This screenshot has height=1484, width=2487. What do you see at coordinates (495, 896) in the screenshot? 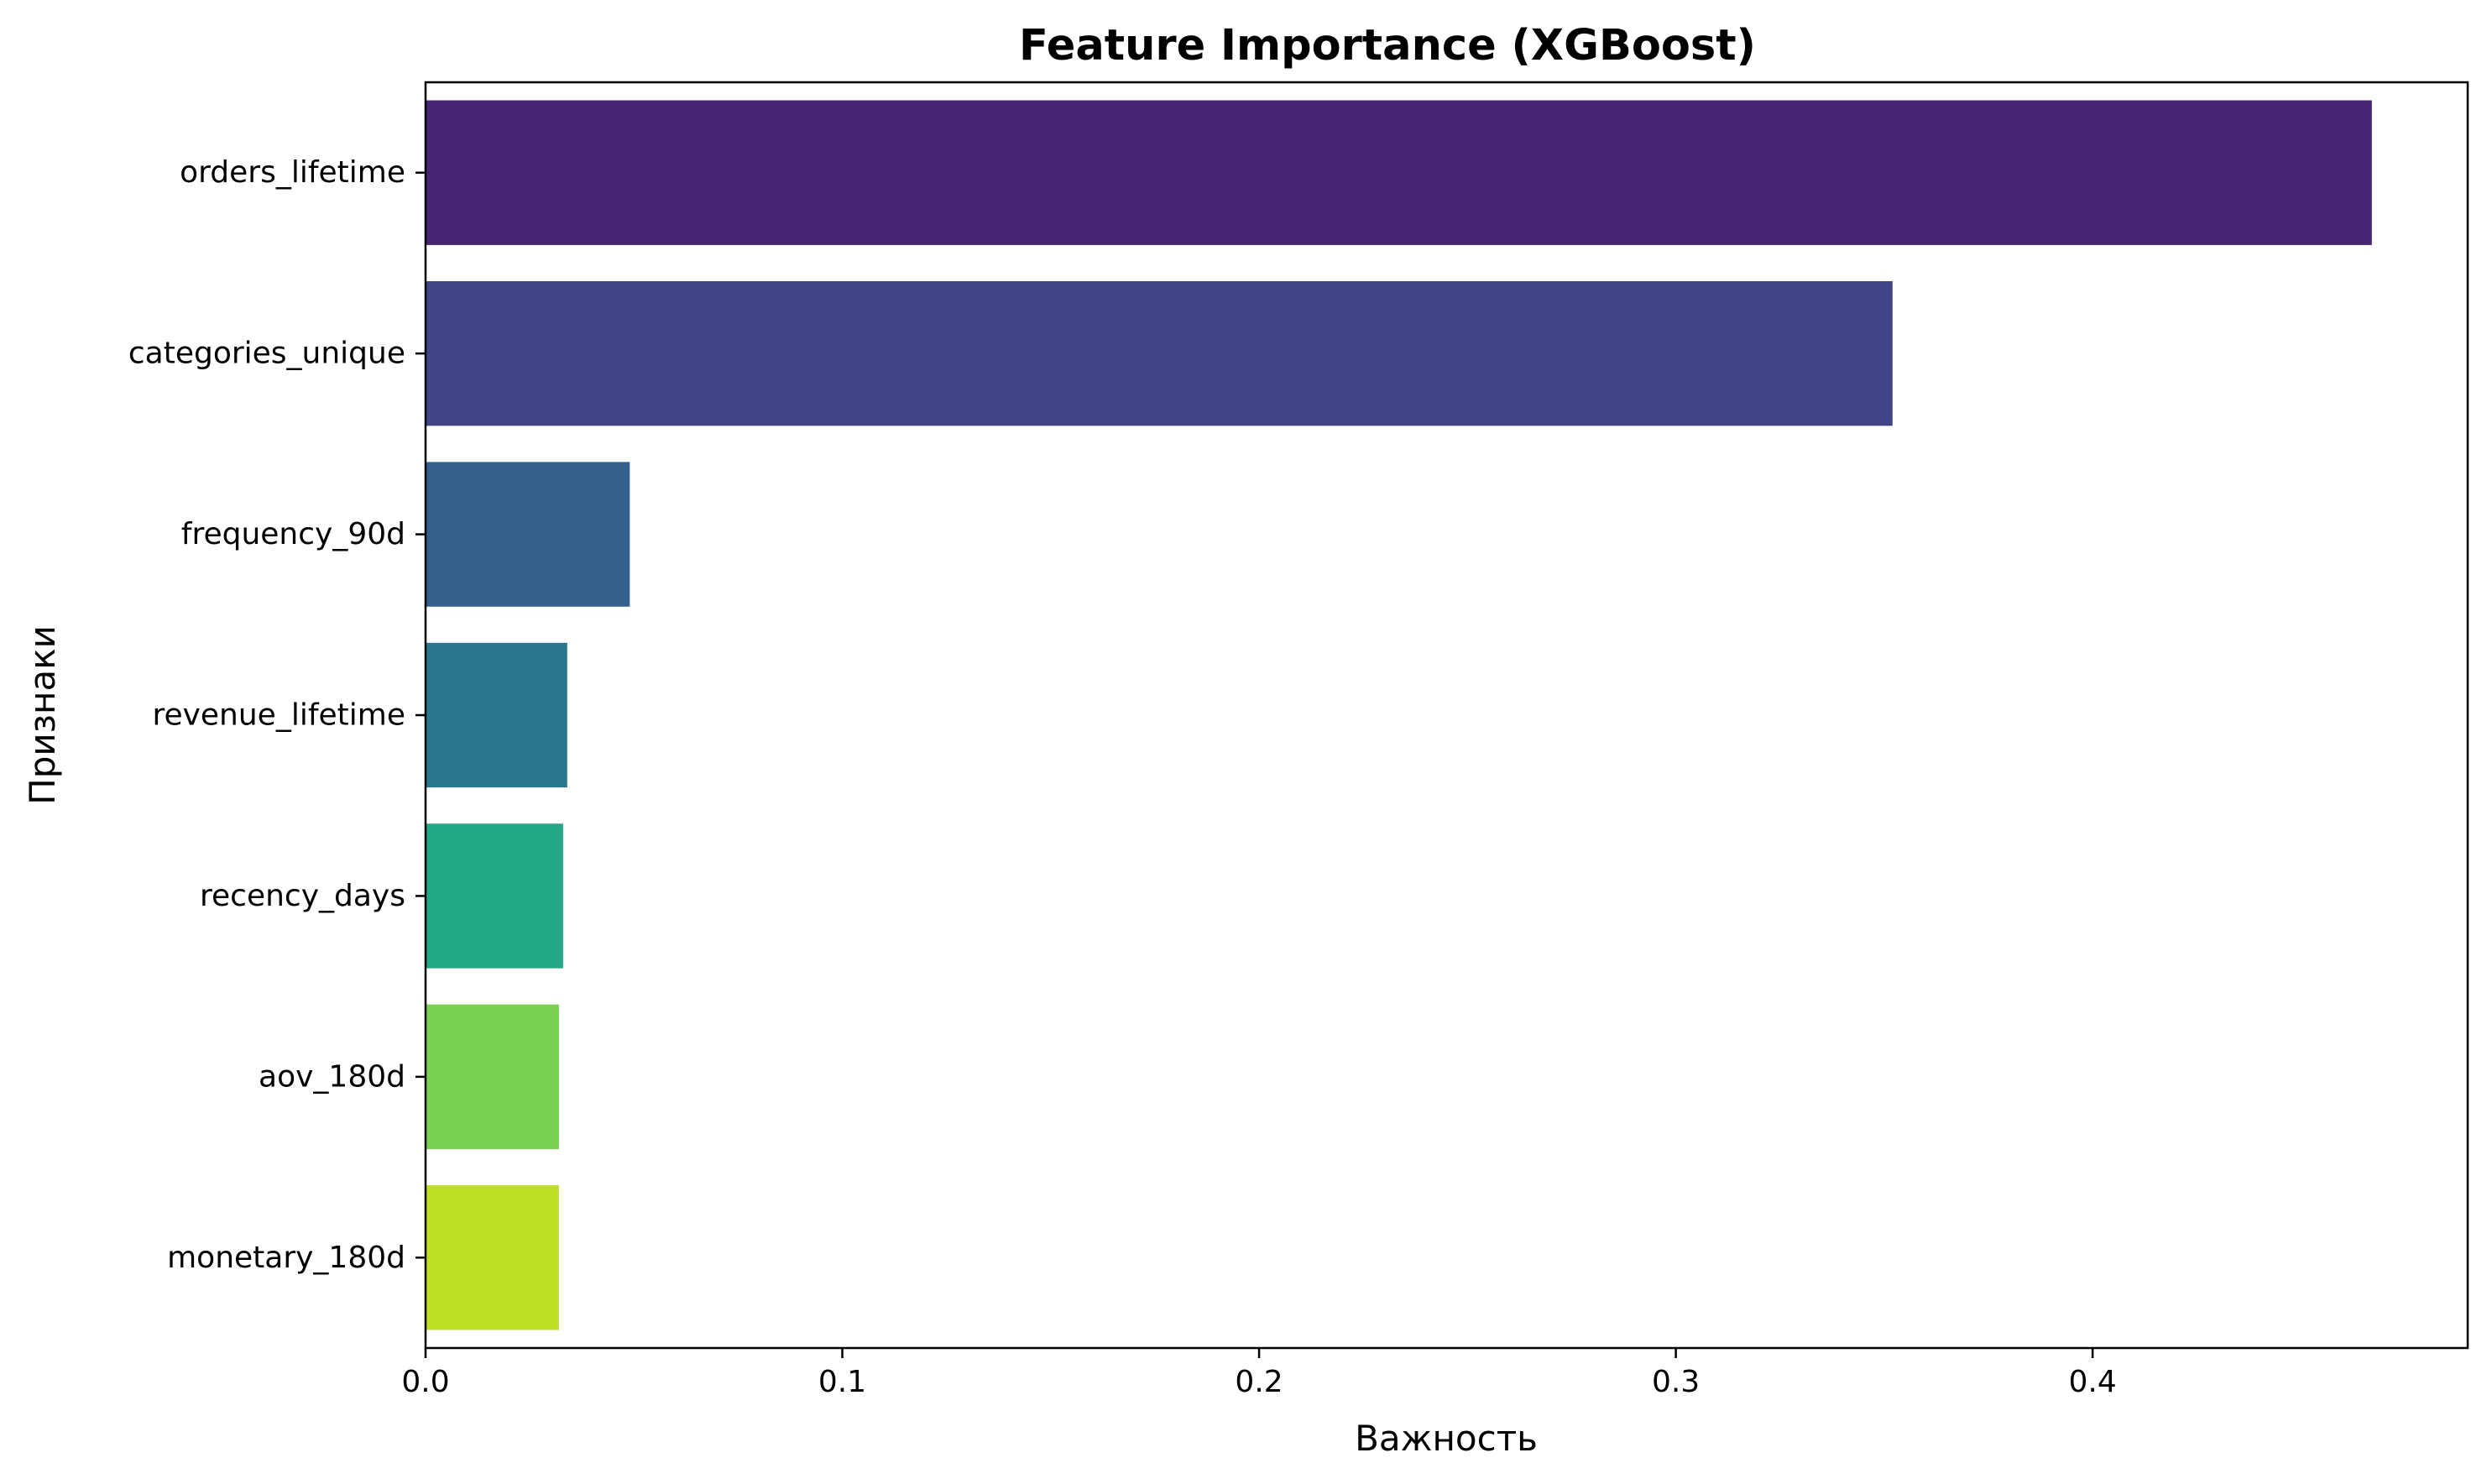
I see `bar-recency-days` at bounding box center [495, 896].